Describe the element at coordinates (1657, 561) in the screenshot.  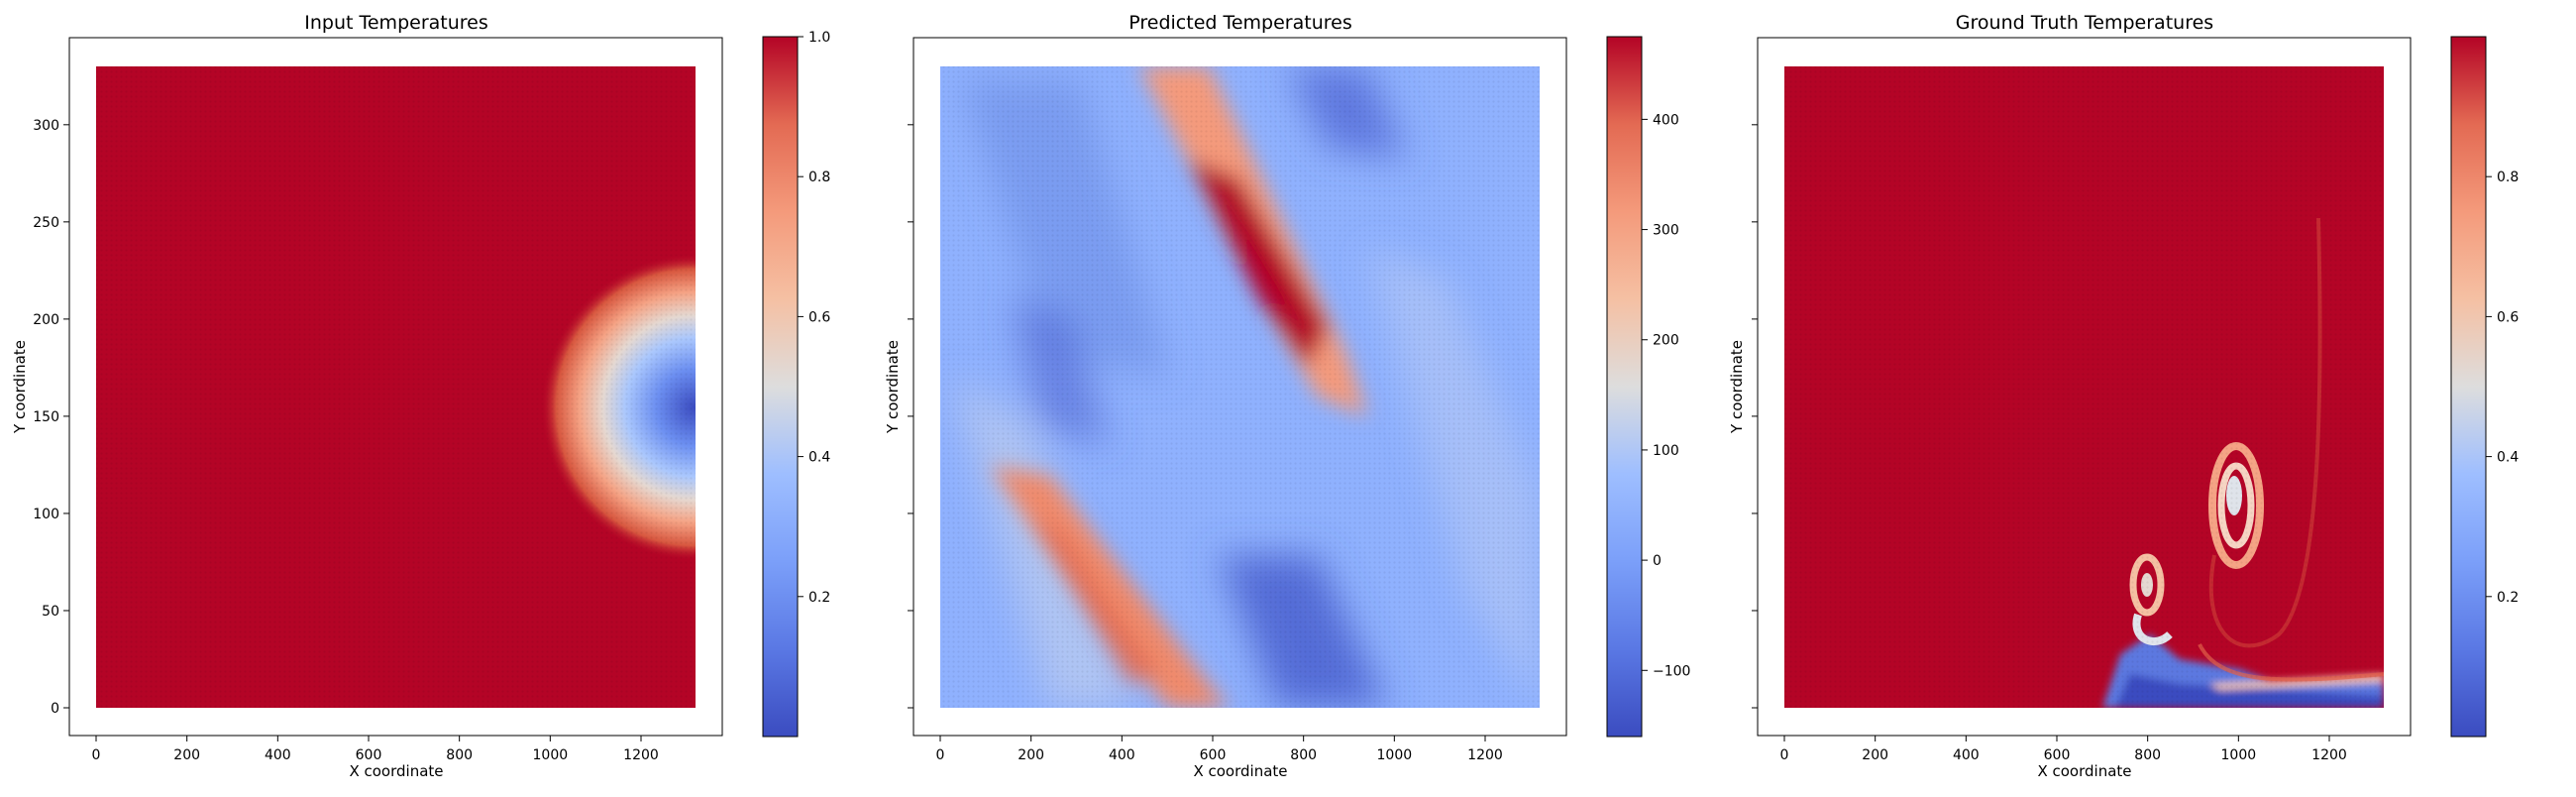
I see `colorbar-tick-label: 0` at that location.